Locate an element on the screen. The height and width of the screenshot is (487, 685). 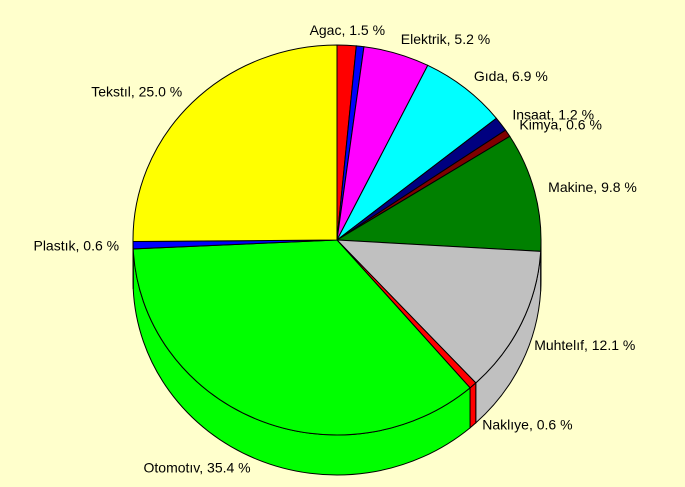
data-label: Makine, 9.8 % is located at coordinates (592, 187).